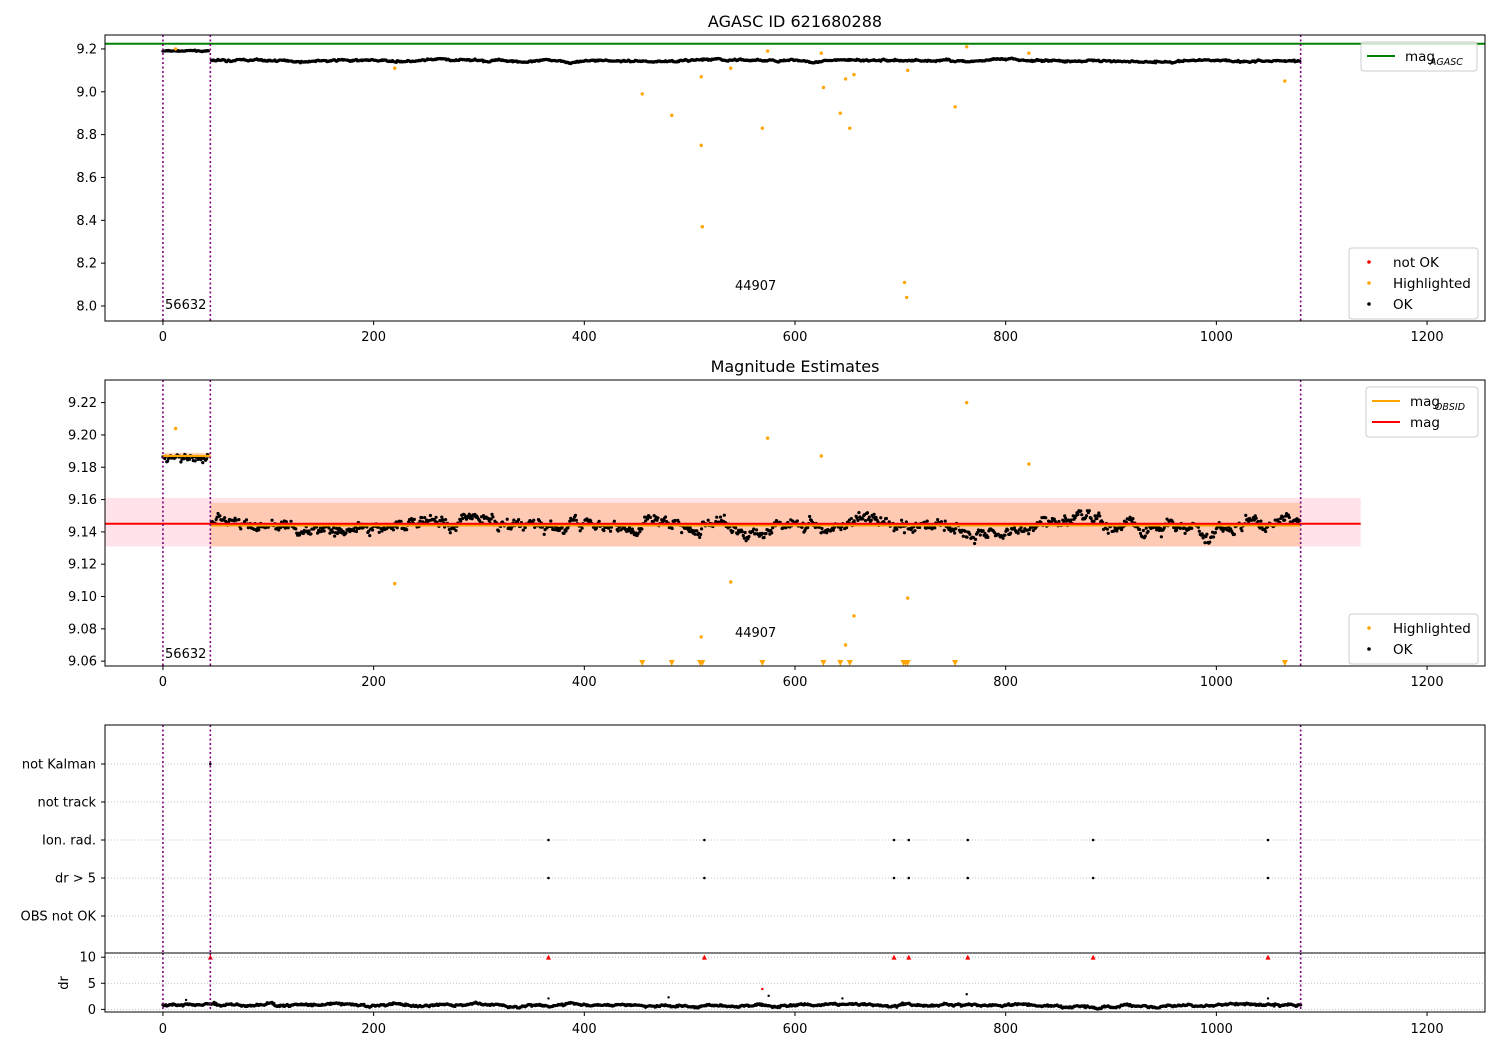 The width and height of the screenshot is (1500, 1050). I want to click on agasc-ytick-label: 8.8, so click(86, 135).